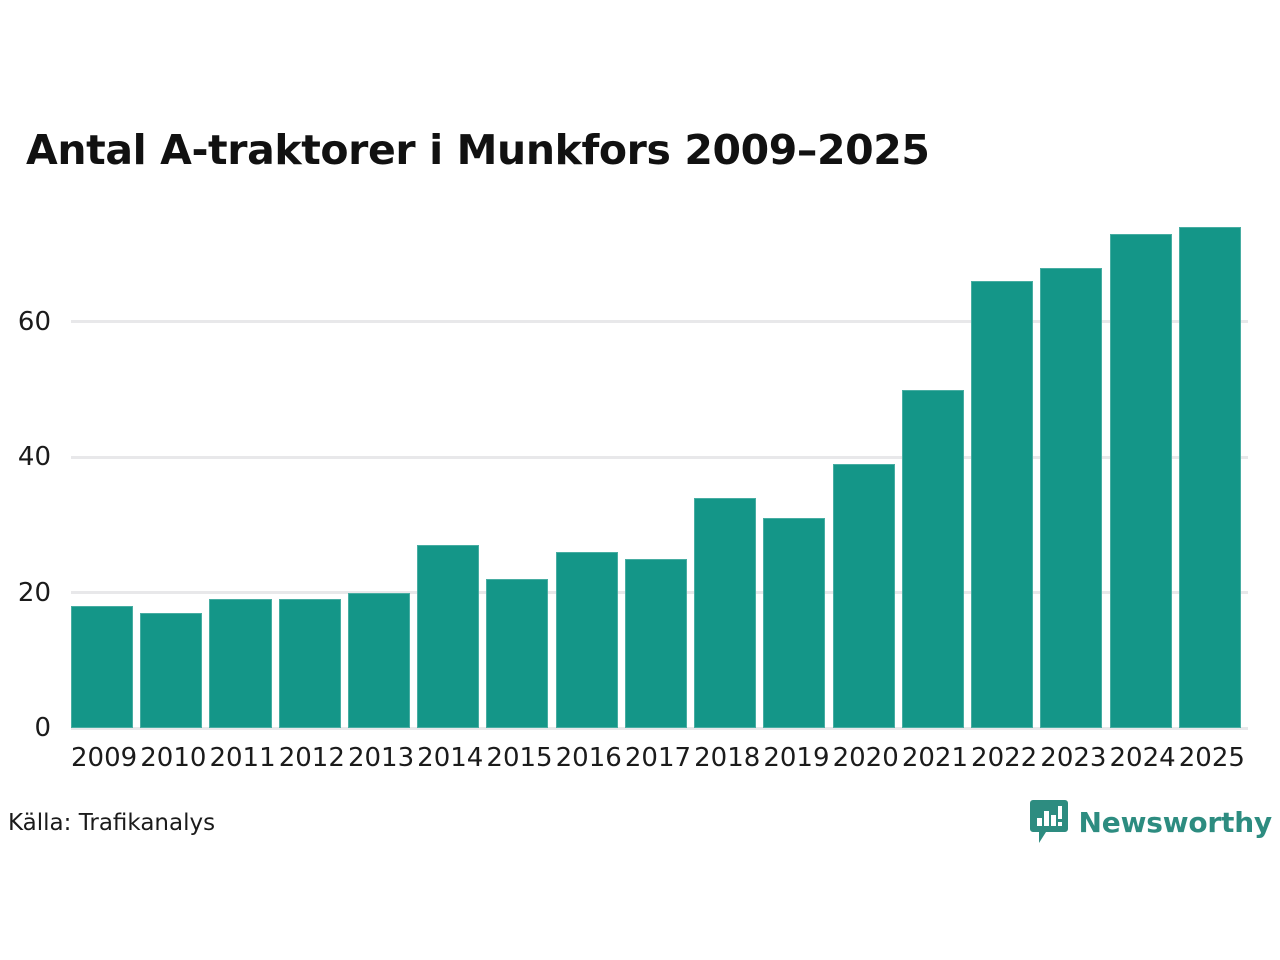 This screenshot has width=1280, height=960. What do you see at coordinates (173, 758) in the screenshot?
I see `x-axis-tick-label: 2010` at bounding box center [173, 758].